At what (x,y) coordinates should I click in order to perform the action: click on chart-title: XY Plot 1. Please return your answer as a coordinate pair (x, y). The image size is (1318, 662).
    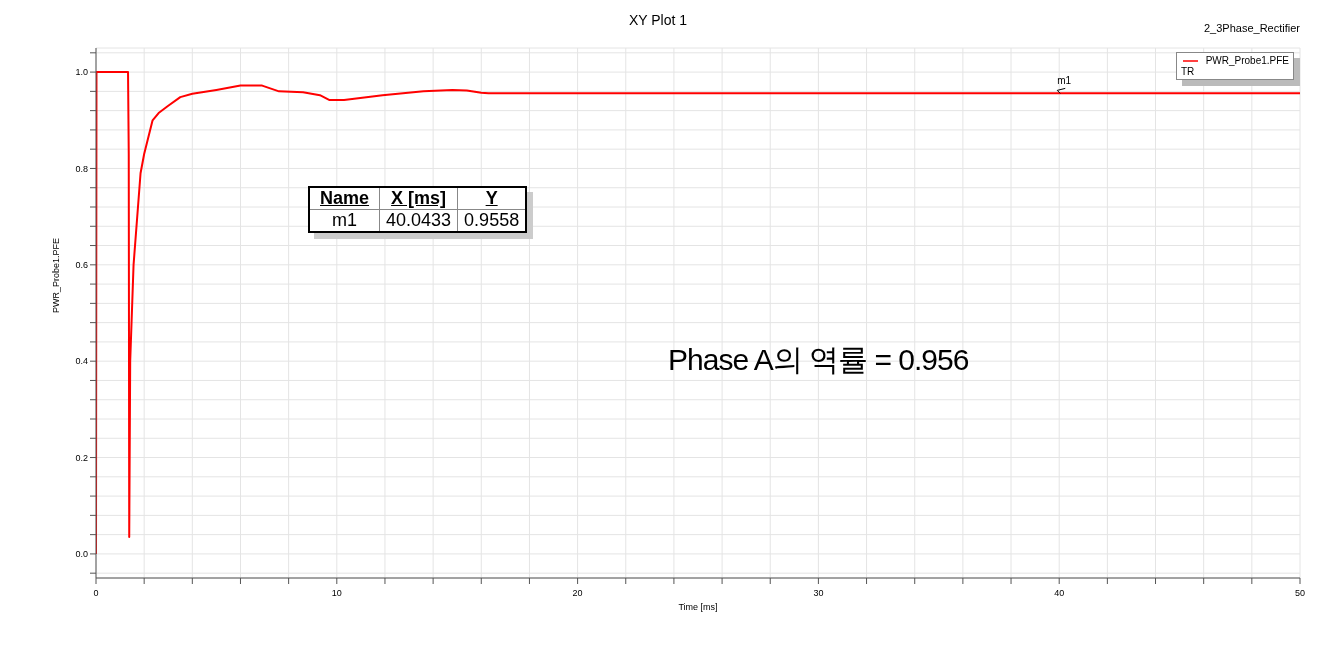
    Looking at the image, I should click on (658, 20).